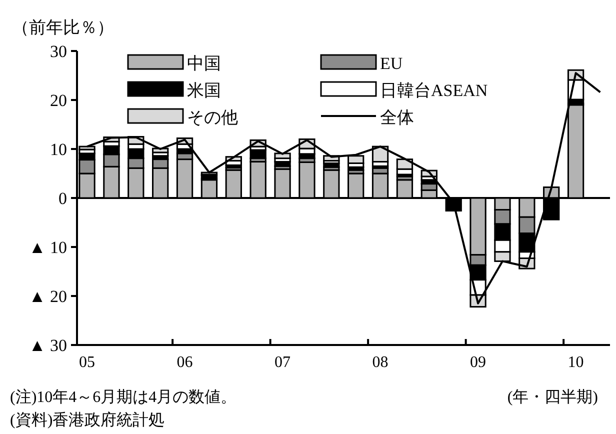 This screenshot has width=616, height=434. Describe the element at coordinates (58, 51) in the screenshot. I see `y-tick-label: 30` at that location.